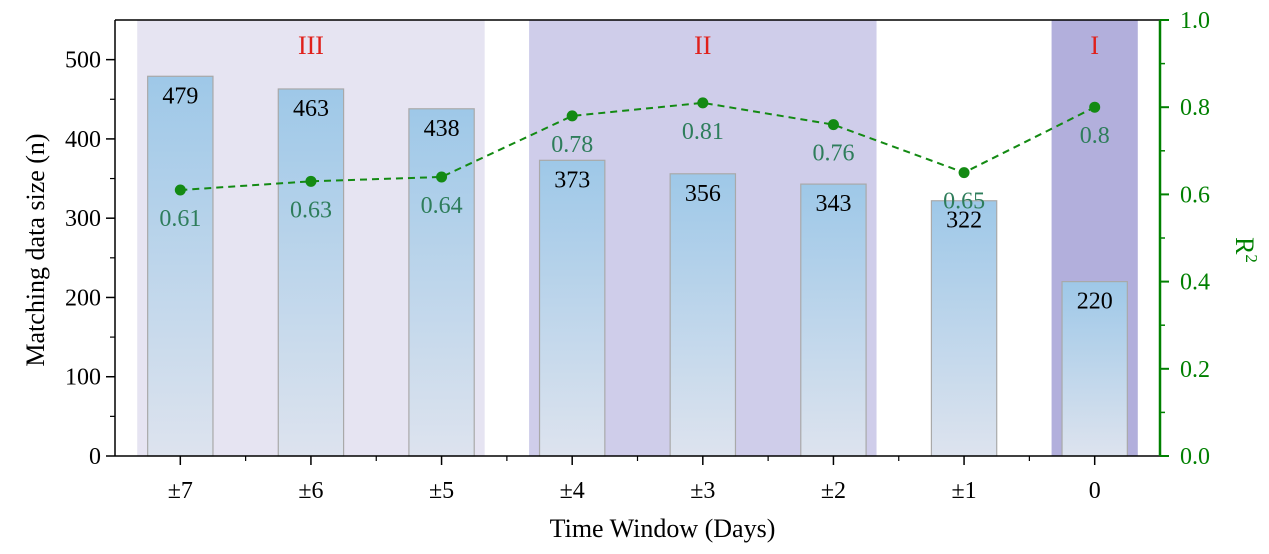  I want to click on y-tick-label-3: 300, so click(83, 219).